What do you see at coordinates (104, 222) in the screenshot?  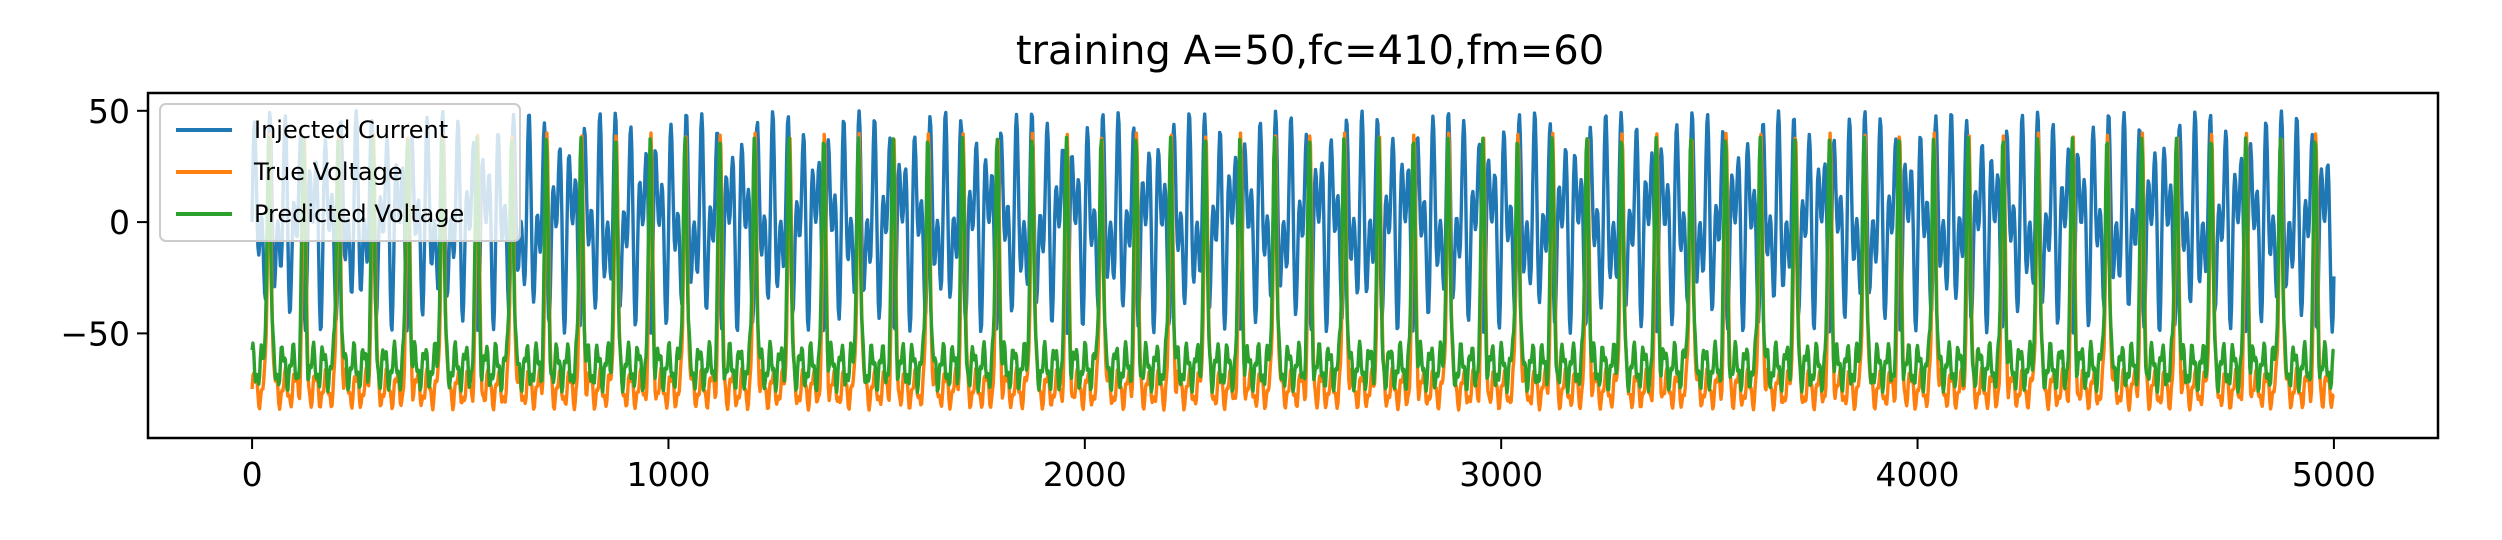 I see `y-axis: 50 0 −50` at bounding box center [104, 222].